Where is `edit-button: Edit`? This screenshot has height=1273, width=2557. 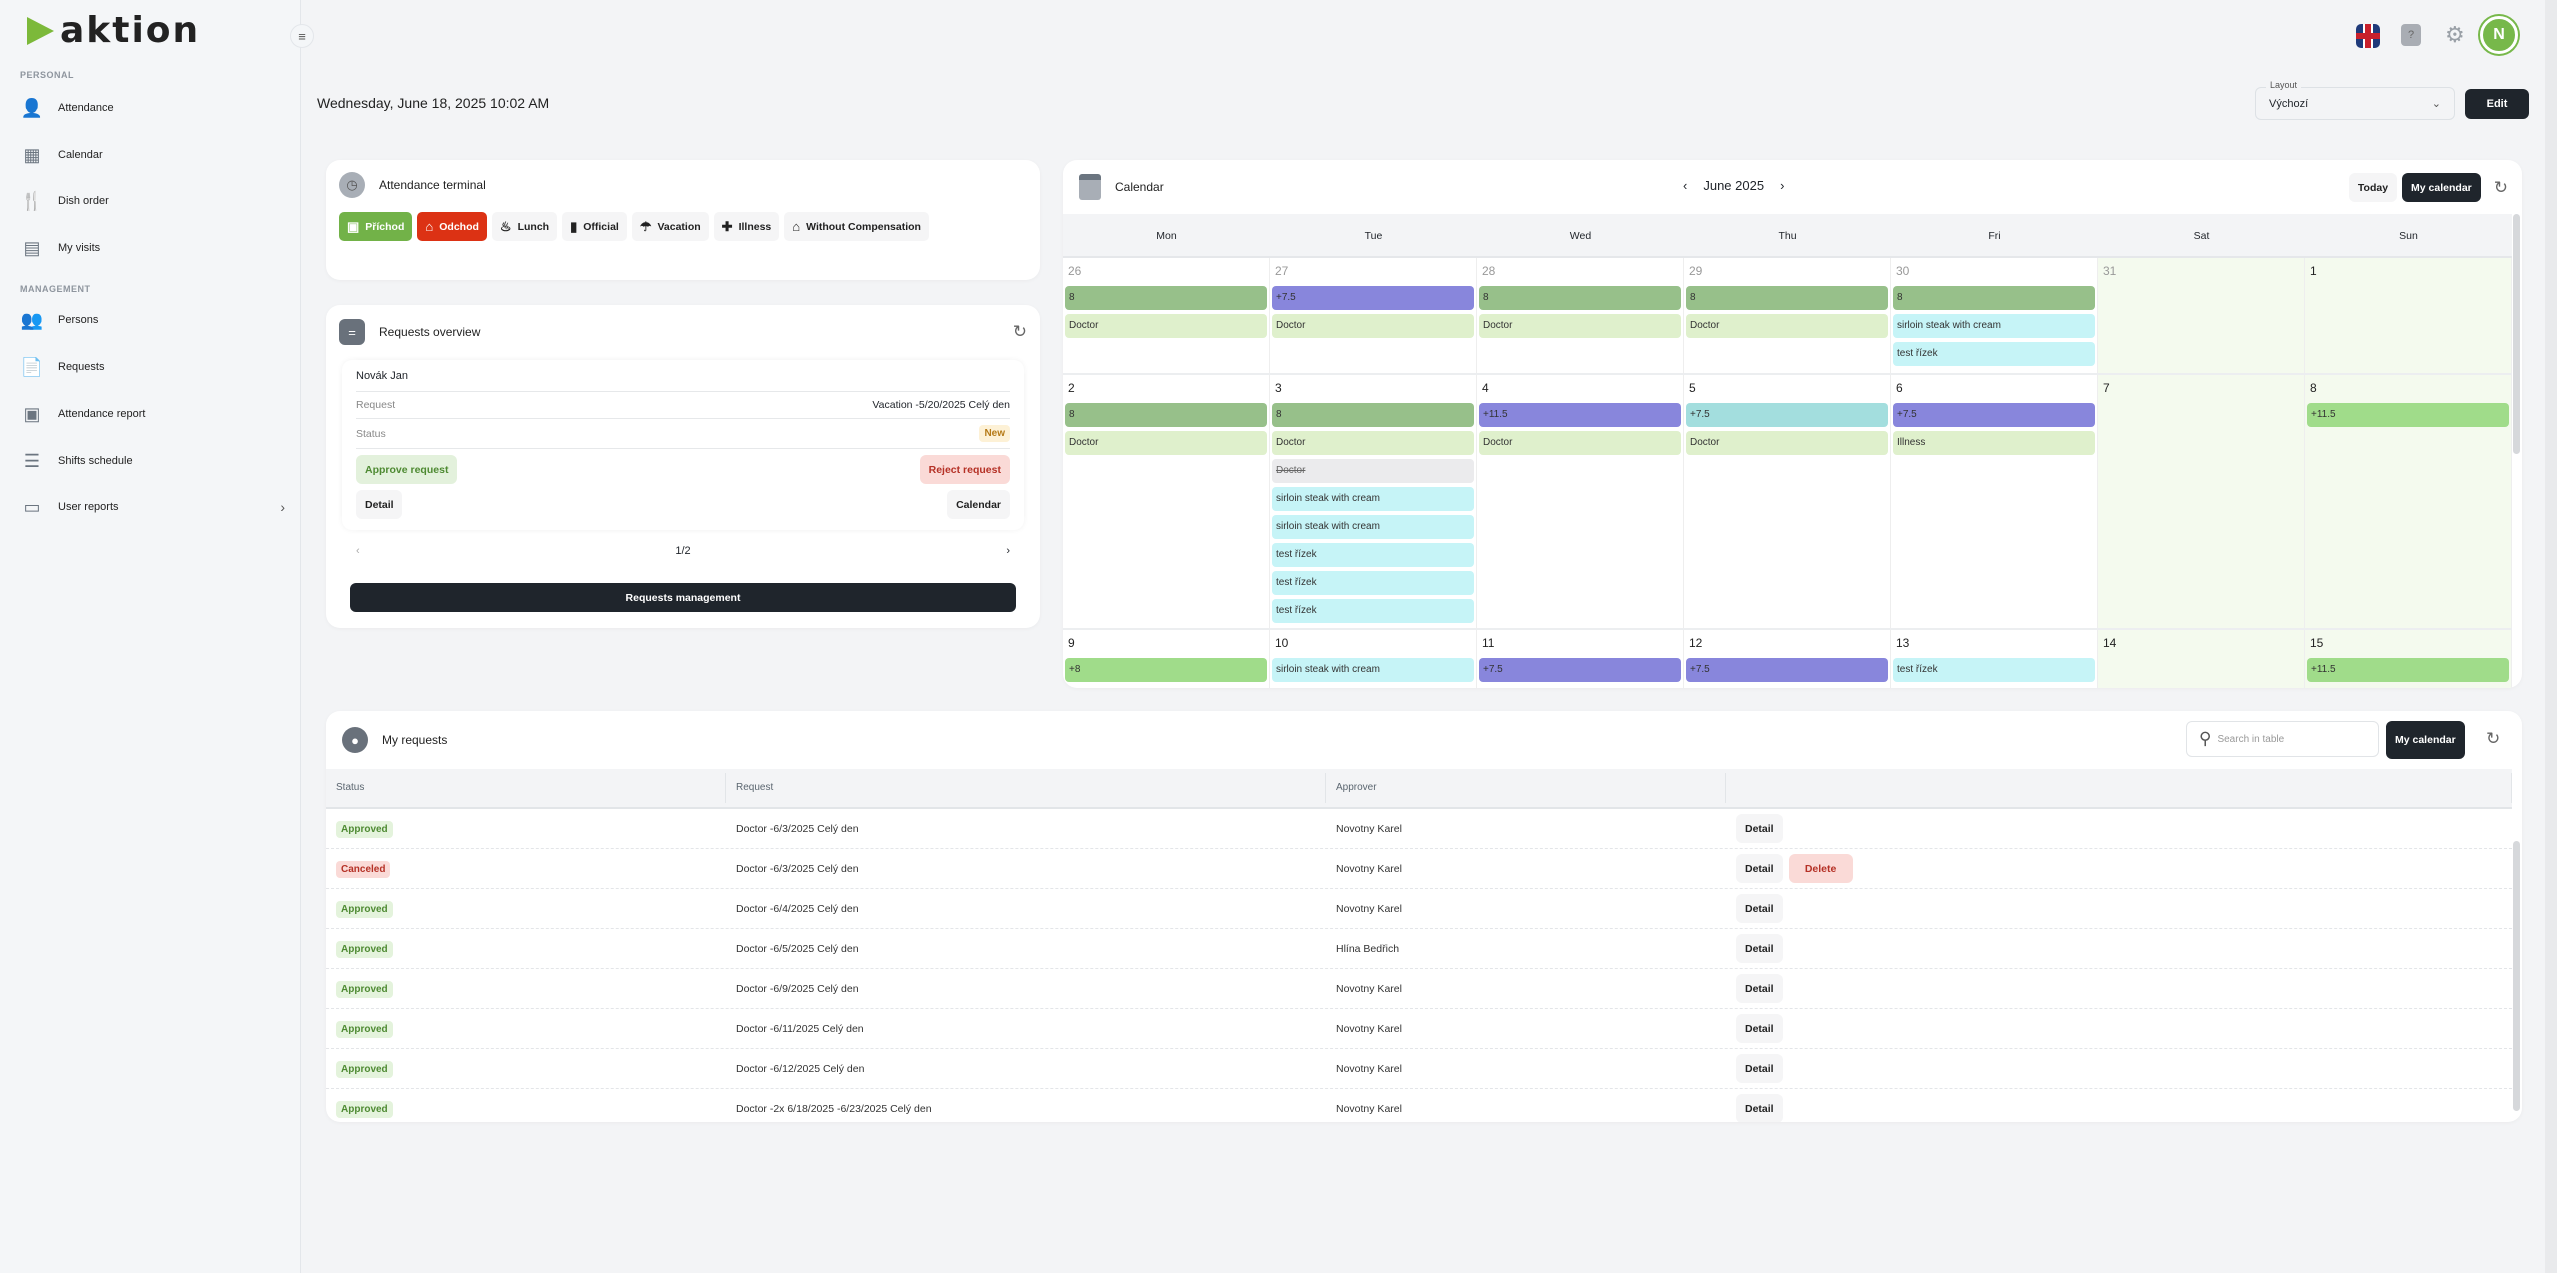
edit-button: Edit is located at coordinates (2497, 104).